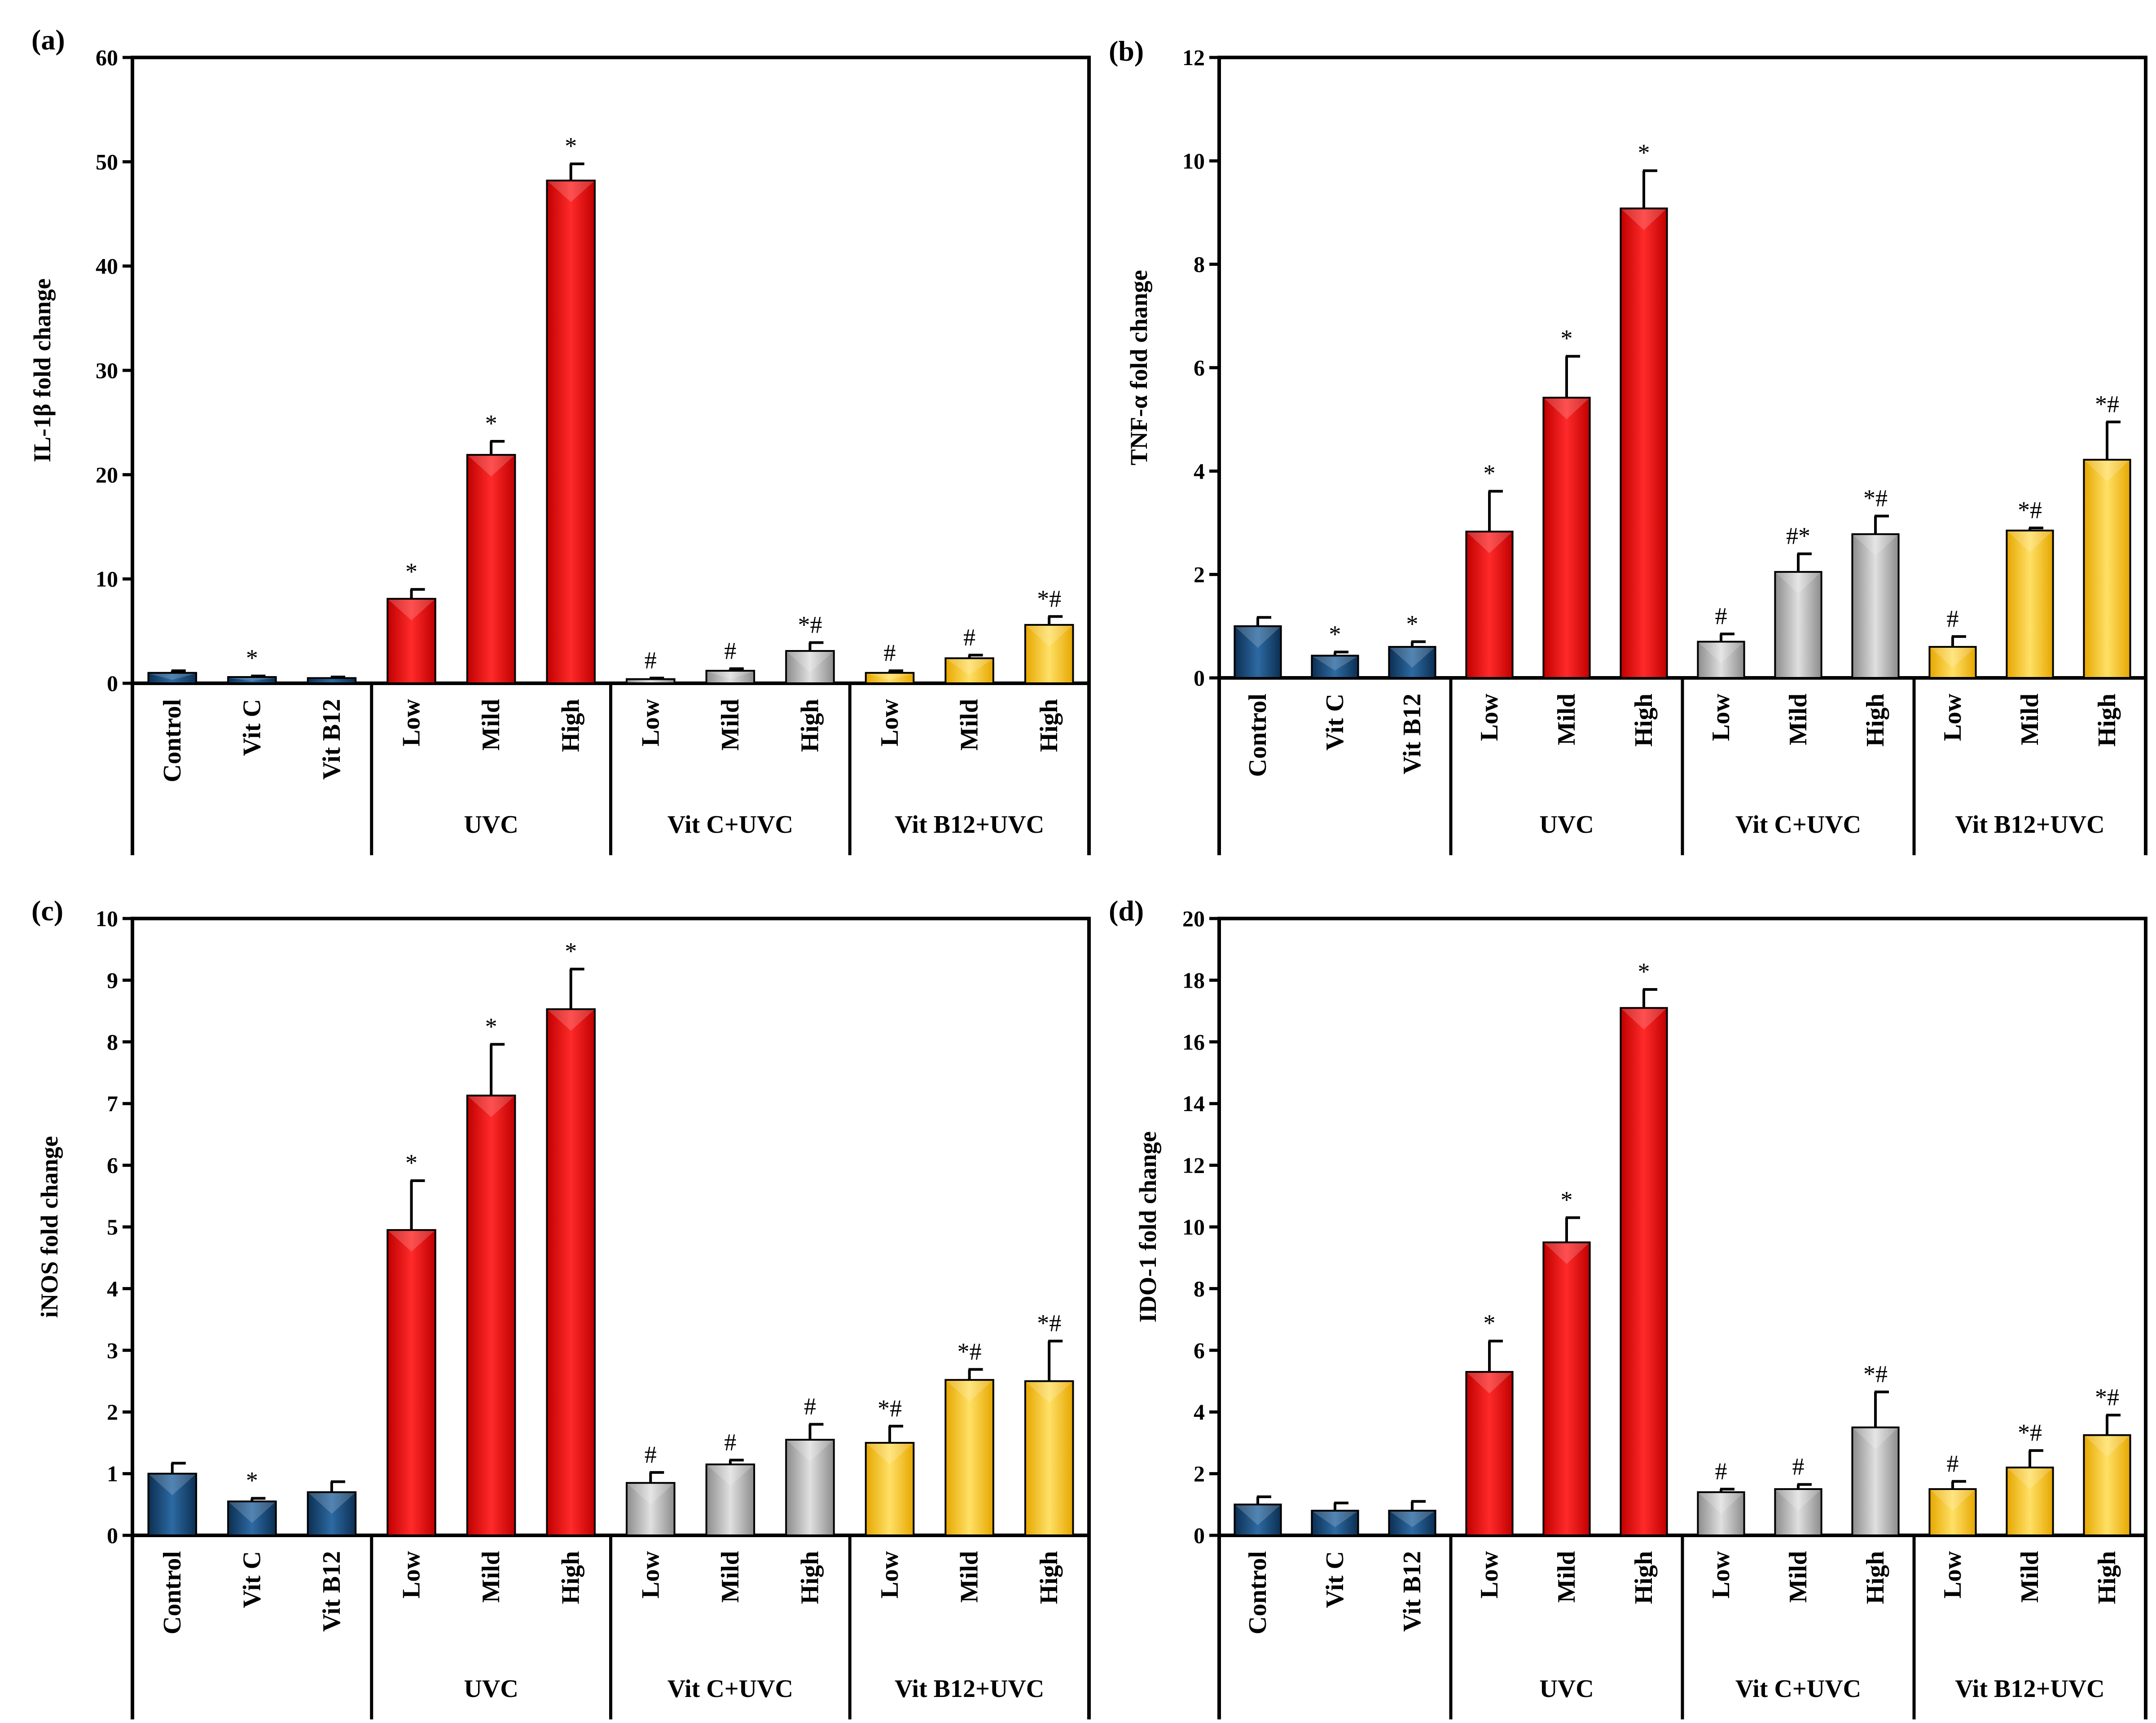 Image resolution: width=2156 pixels, height=1723 pixels. Describe the element at coordinates (1193, 918) in the screenshot. I see `y-tick-label: 20` at that location.